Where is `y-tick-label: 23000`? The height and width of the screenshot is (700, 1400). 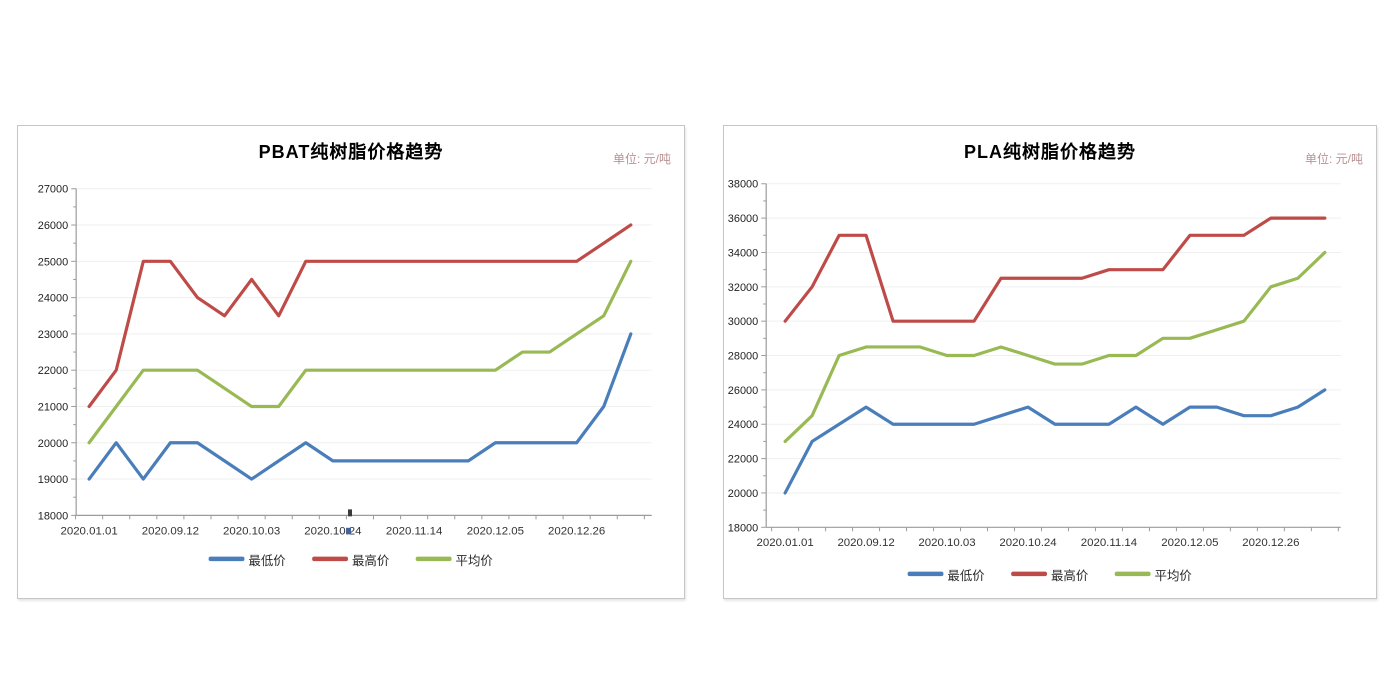 y-tick-label: 23000 is located at coordinates (53, 335).